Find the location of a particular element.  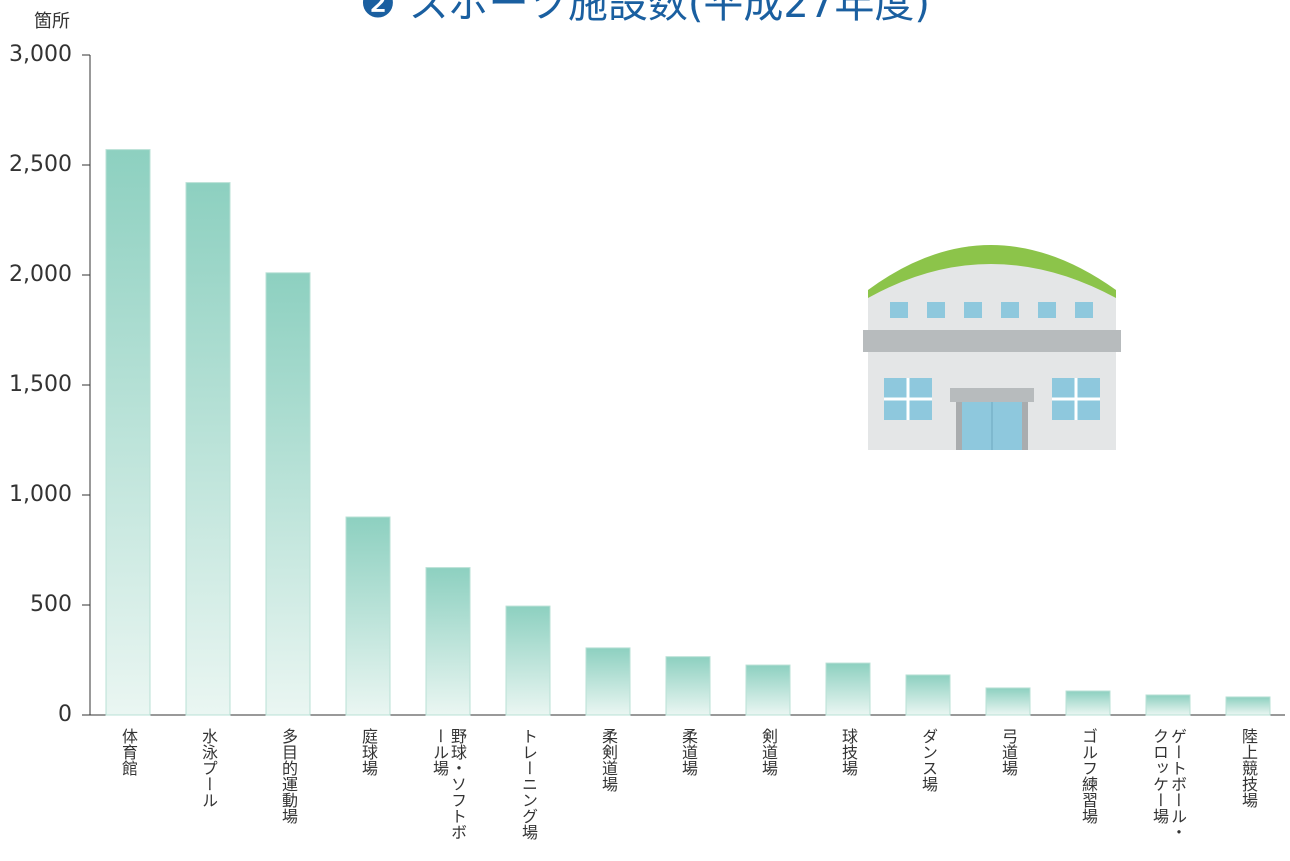

x-tick-label: 球技場 is located at coordinates (848, 752).